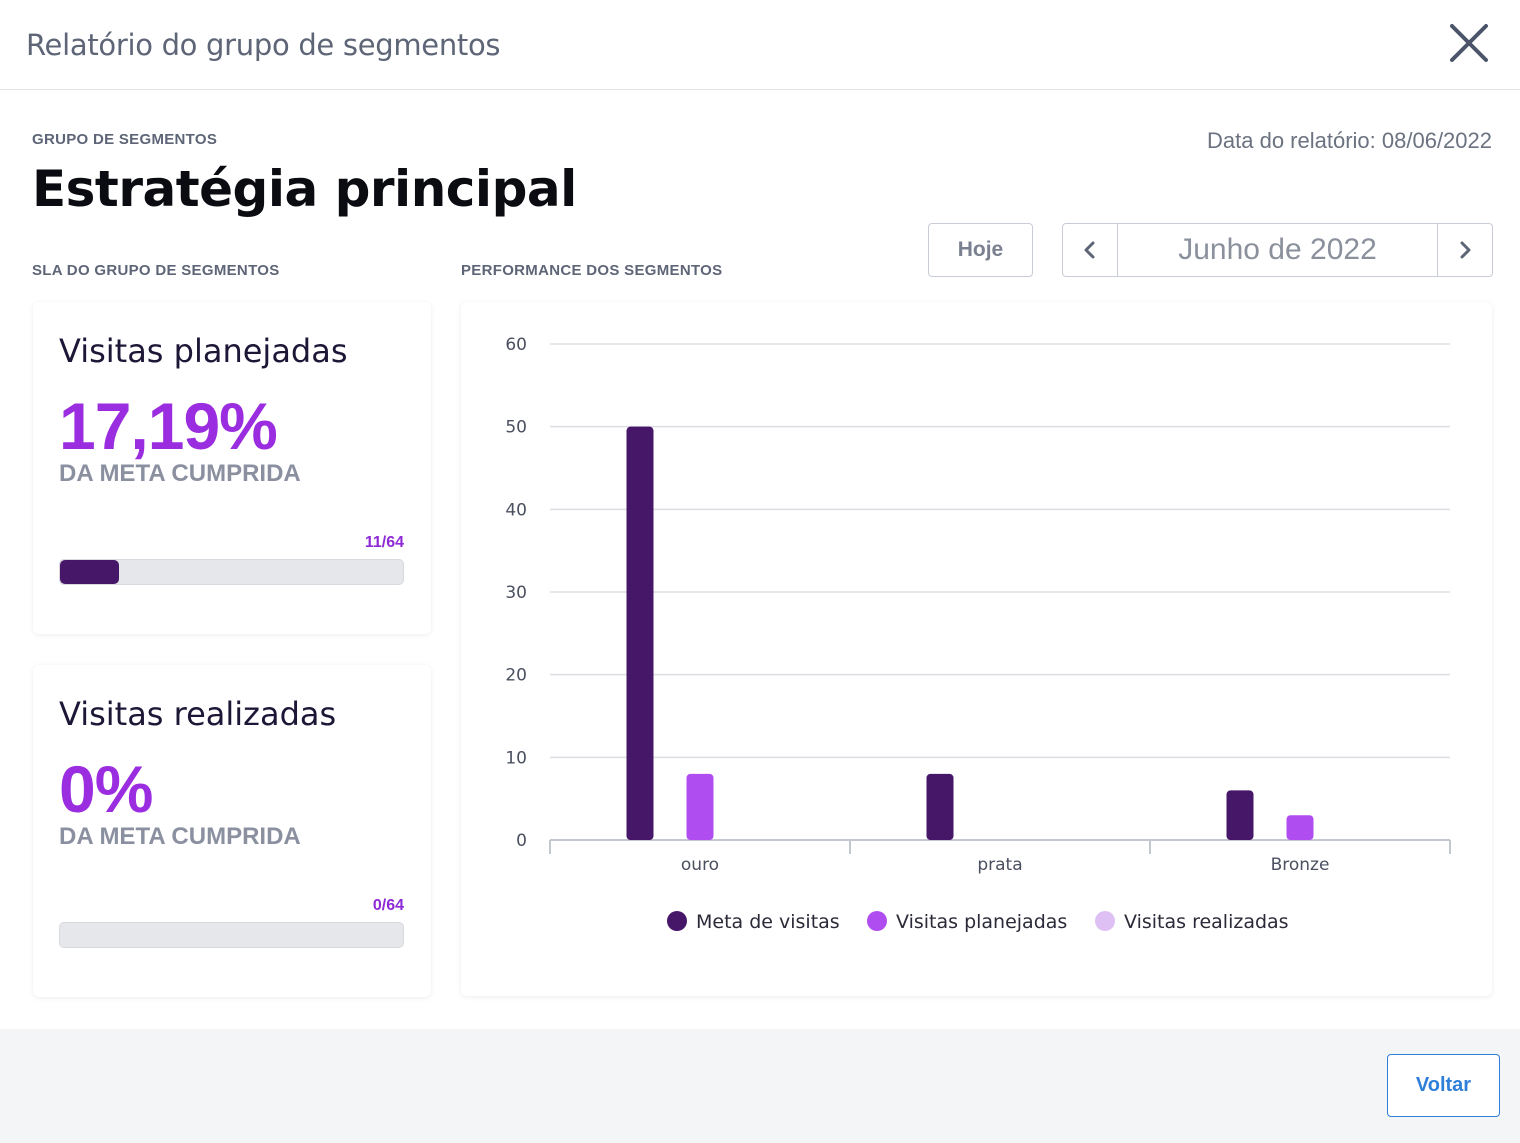  I want to click on y-tick-label: 0, so click(521, 841).